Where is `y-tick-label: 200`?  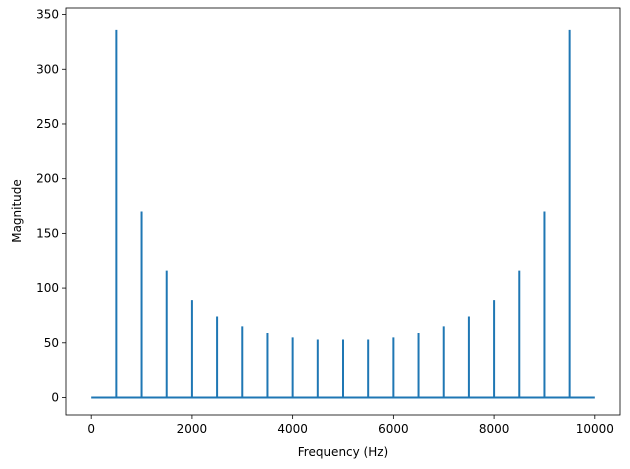 y-tick-label: 200 is located at coordinates (47, 179).